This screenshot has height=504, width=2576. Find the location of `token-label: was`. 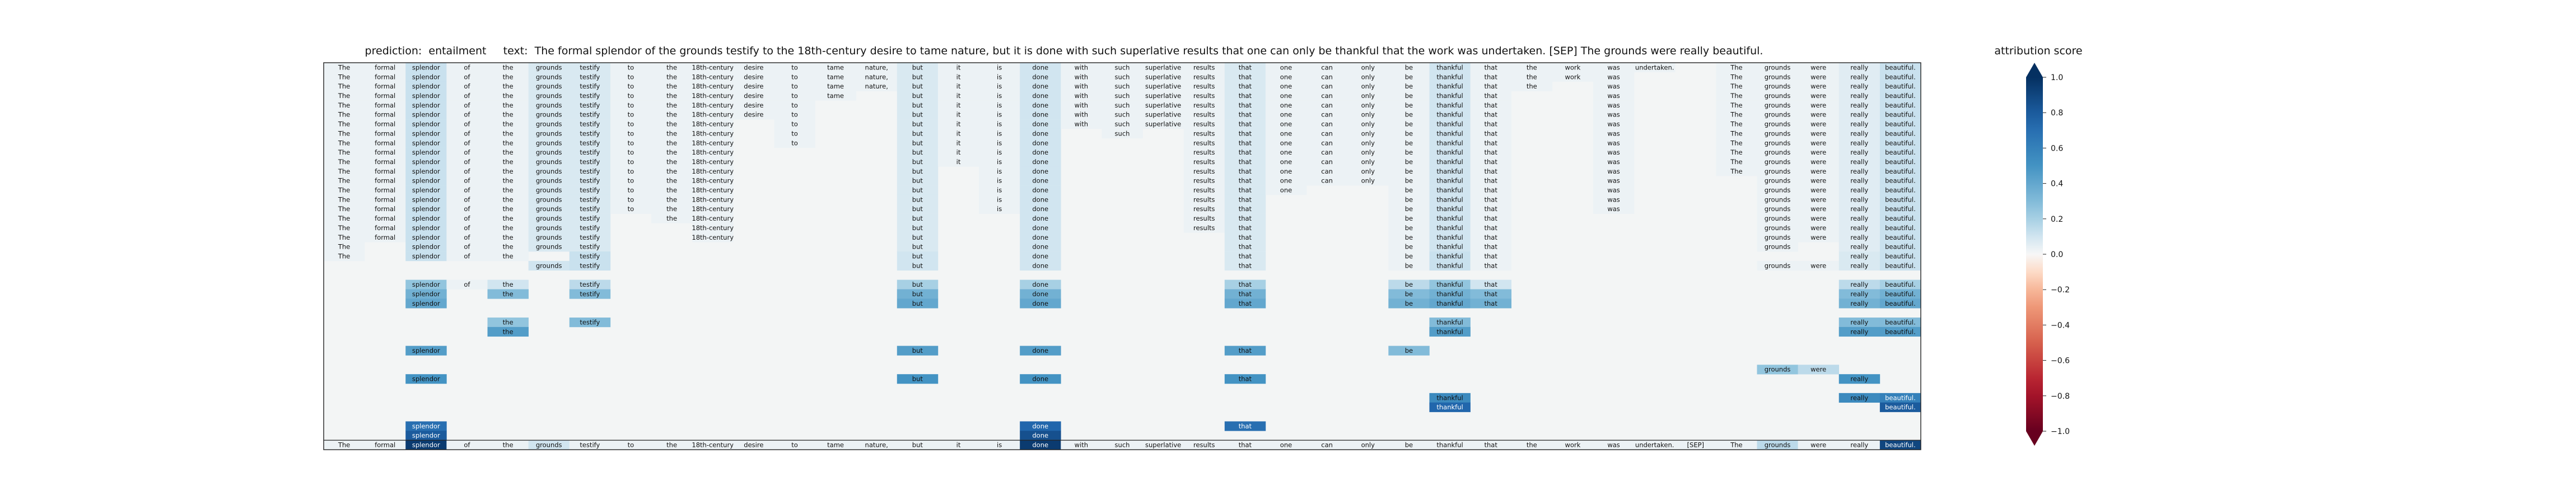

token-label: was is located at coordinates (1614, 181).